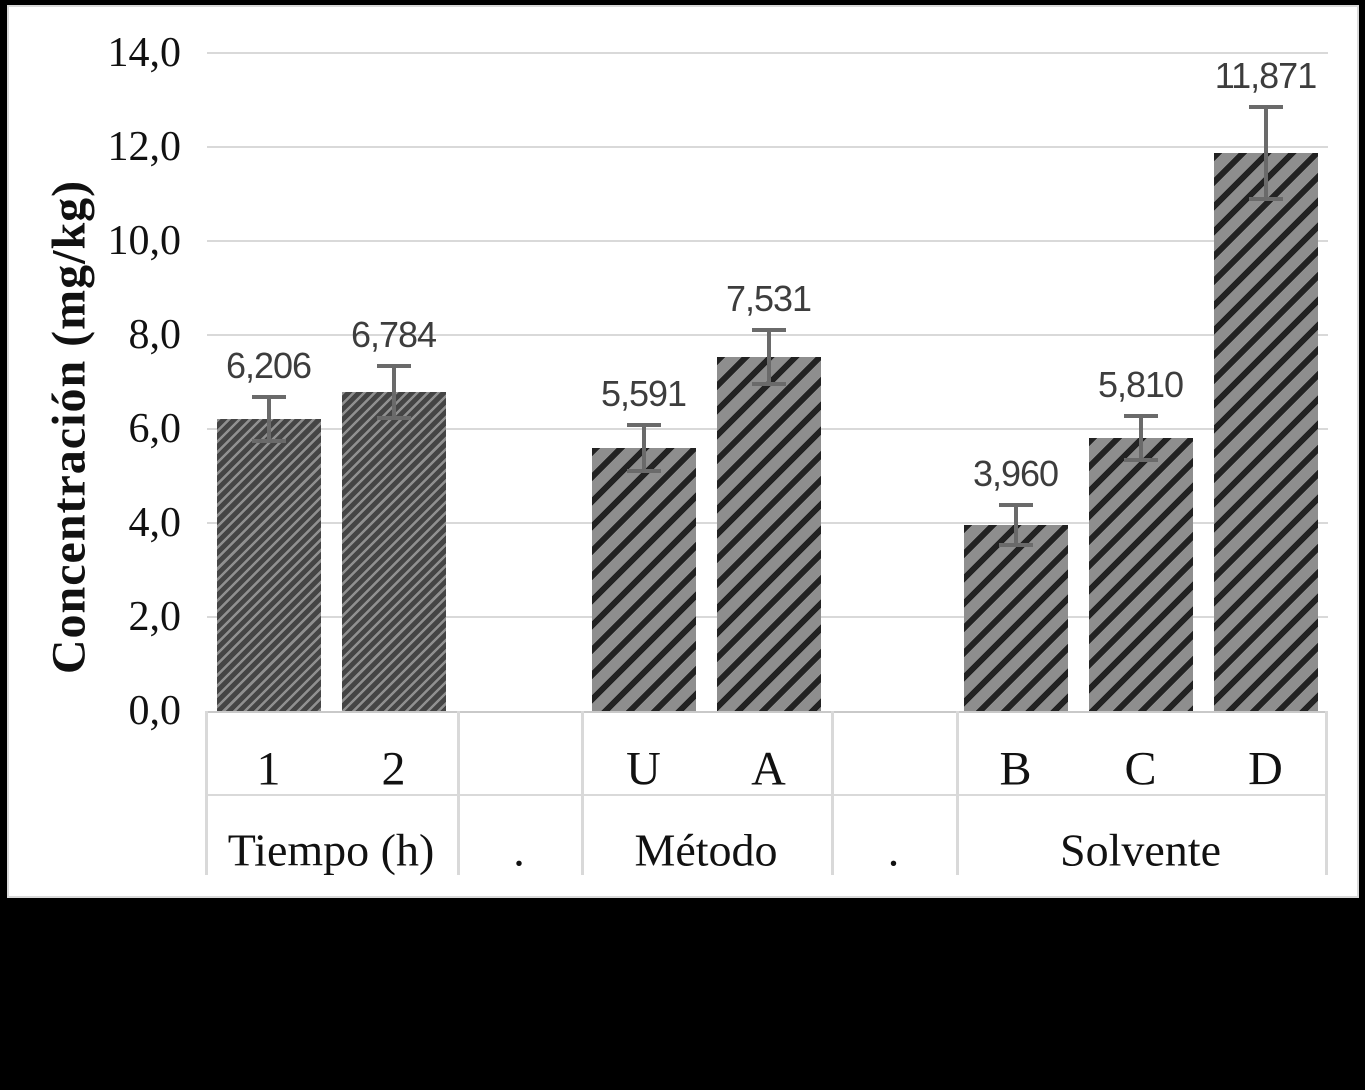  I want to click on bar-value-label: 6,206, so click(268, 366).